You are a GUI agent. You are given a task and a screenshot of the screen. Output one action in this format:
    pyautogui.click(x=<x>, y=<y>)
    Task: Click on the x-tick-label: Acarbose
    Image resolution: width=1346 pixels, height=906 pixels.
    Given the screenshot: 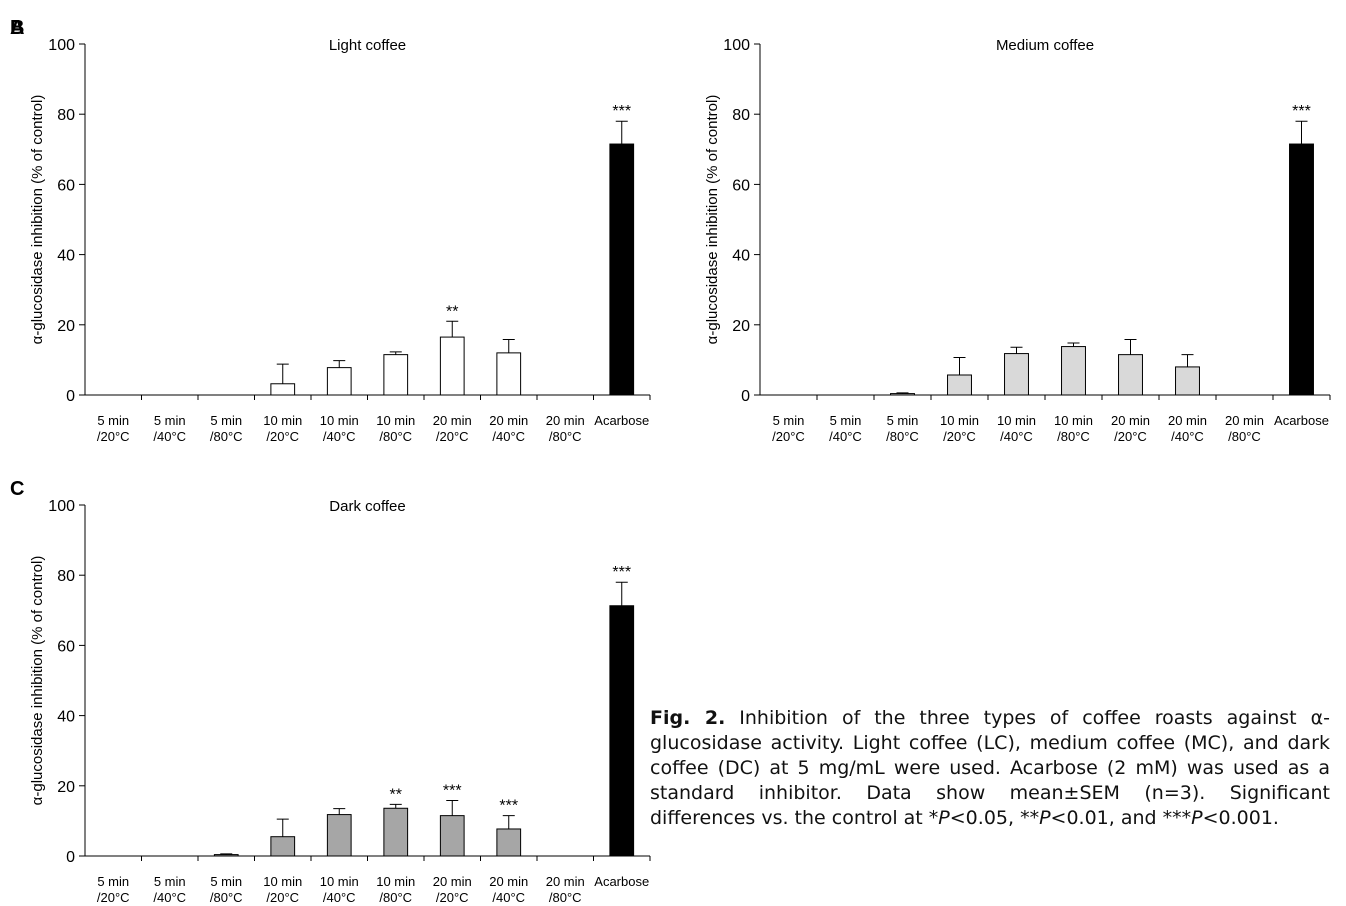 What is the action you would take?
    pyautogui.click(x=621, y=420)
    